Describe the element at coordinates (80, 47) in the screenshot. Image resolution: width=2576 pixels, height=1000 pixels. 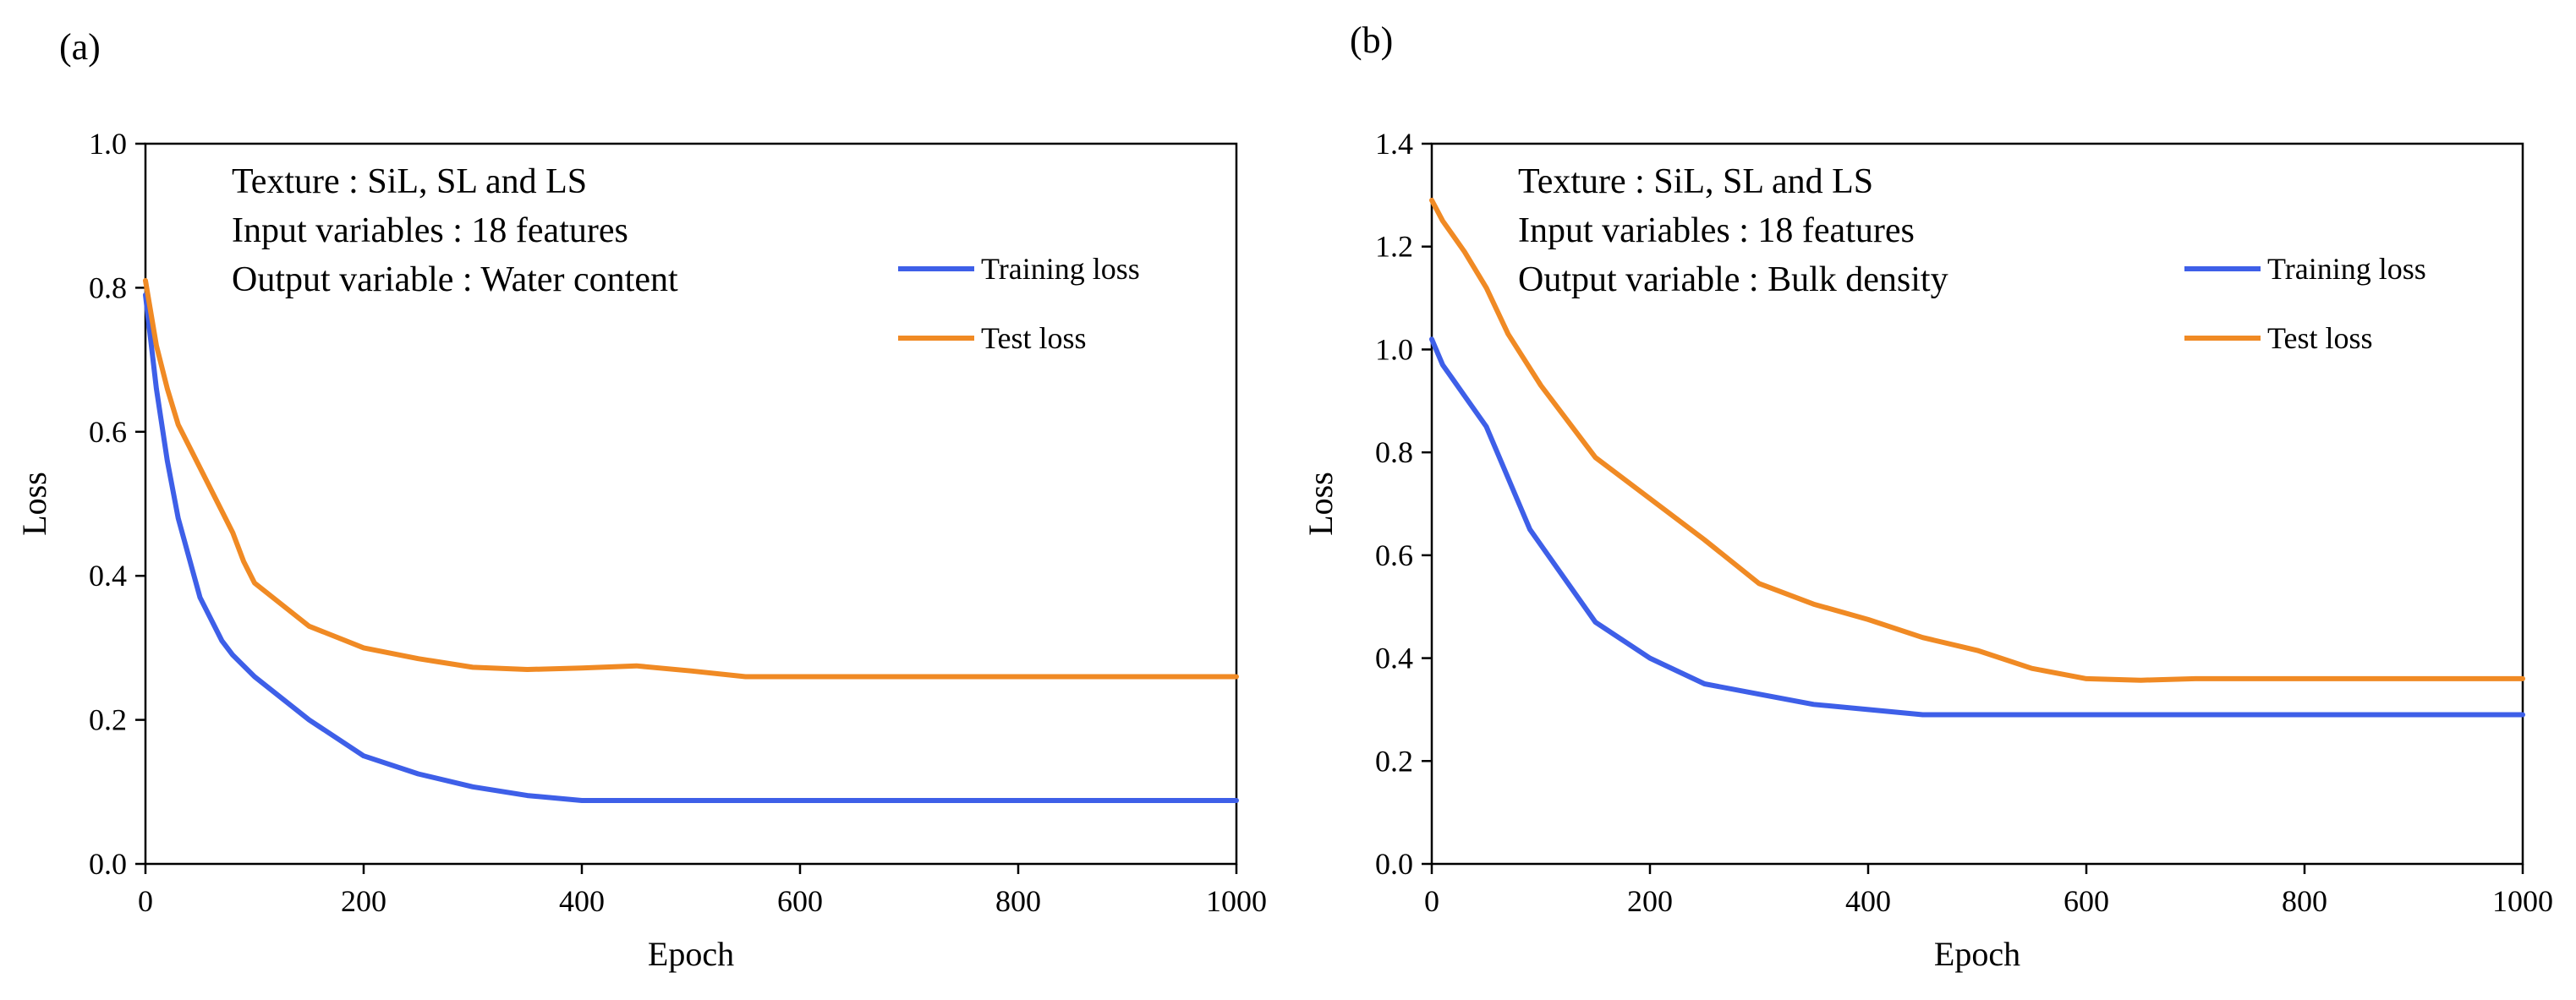
I see `panel-label: (a)` at that location.